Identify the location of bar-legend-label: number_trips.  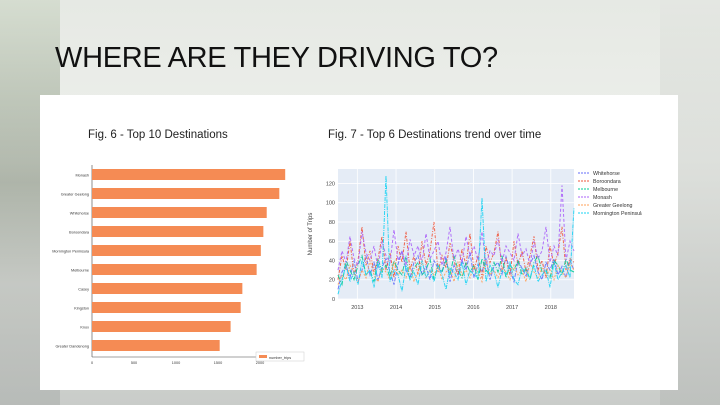
(280, 358).